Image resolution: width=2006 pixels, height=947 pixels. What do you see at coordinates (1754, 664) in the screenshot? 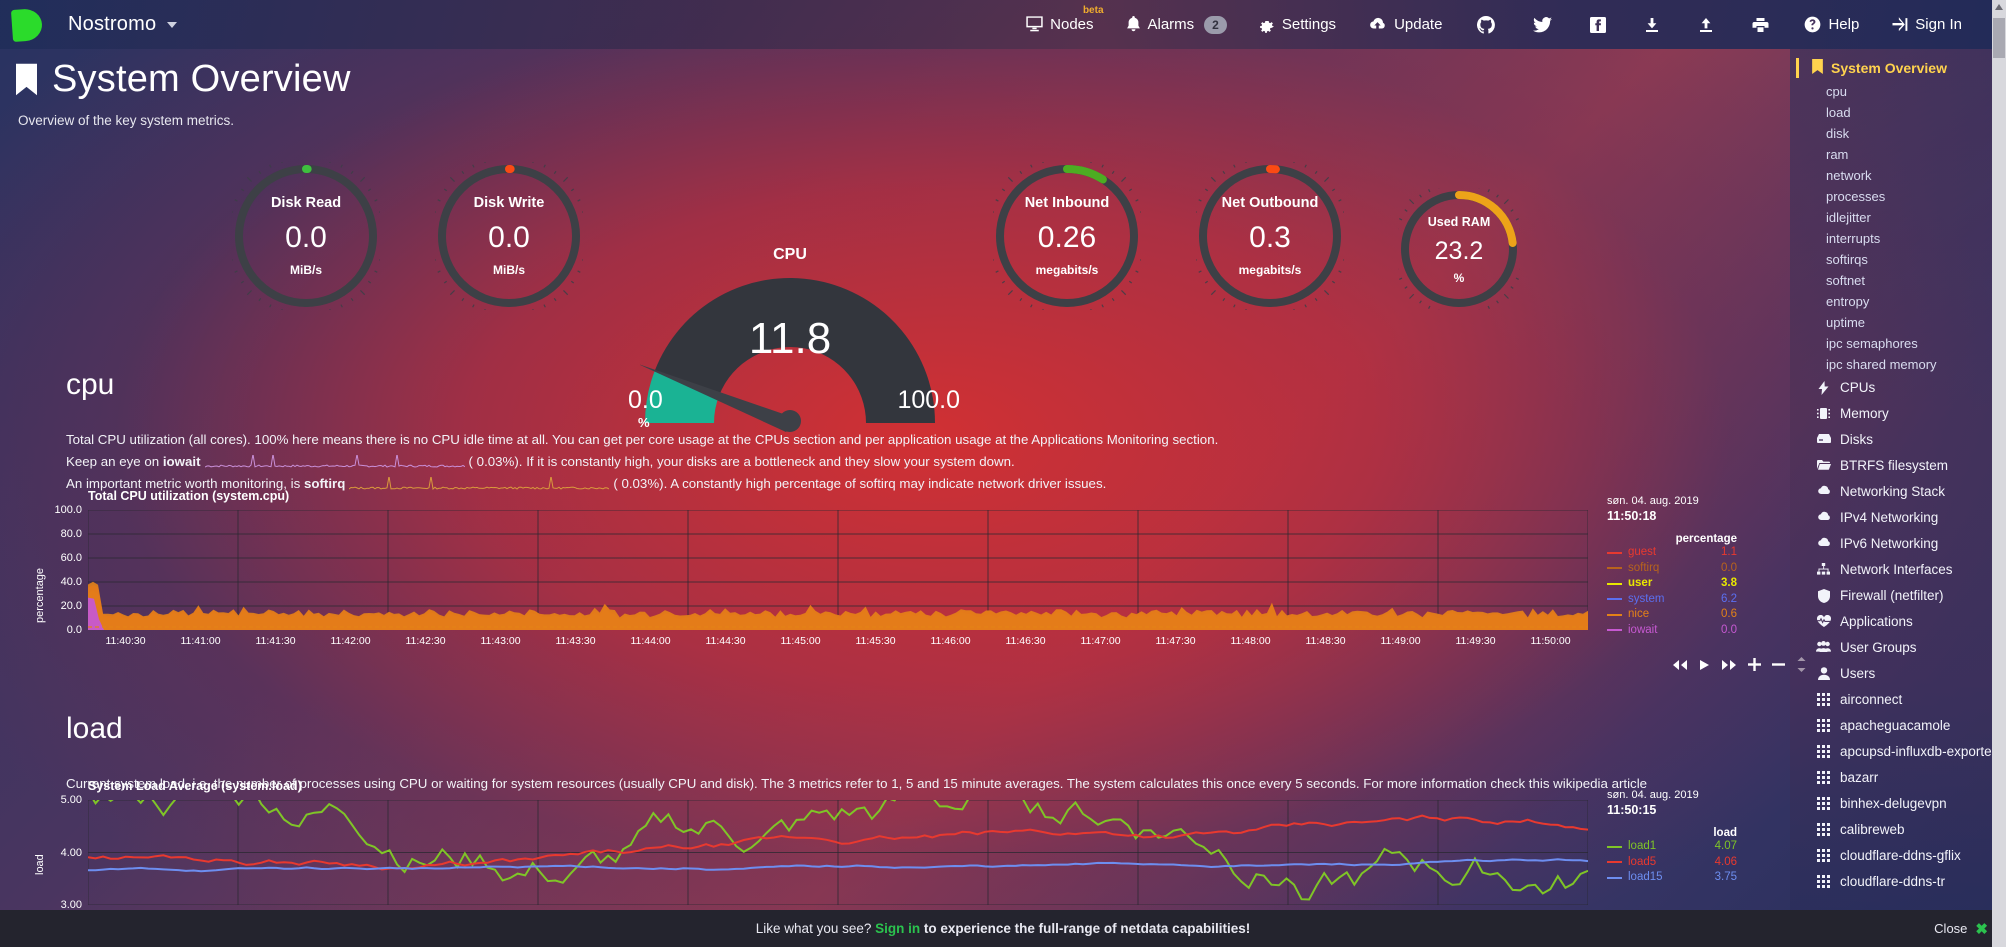
I see `zoom-in-button` at bounding box center [1754, 664].